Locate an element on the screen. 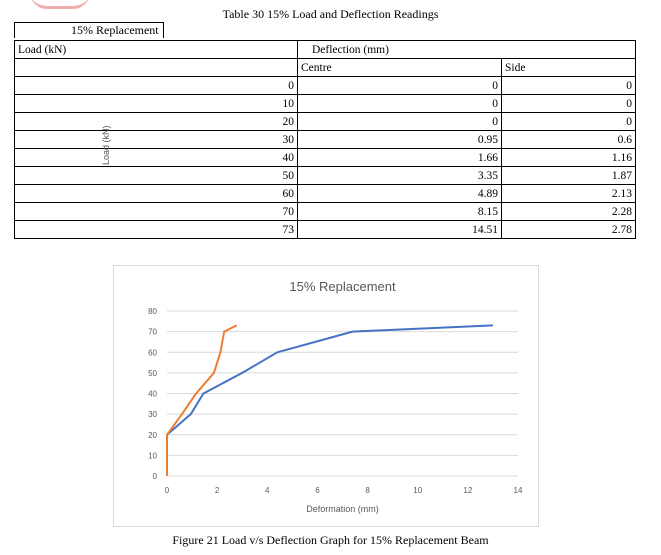 This screenshot has width=661, height=555. x-tick-label: 6 is located at coordinates (317, 490).